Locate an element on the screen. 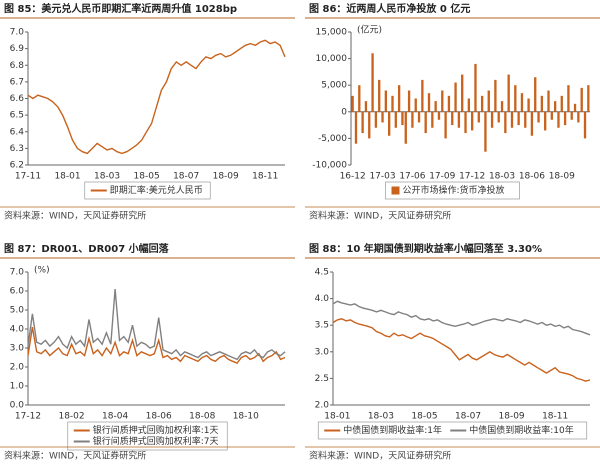  x-tick-label: 16-12 is located at coordinates (353, 177).